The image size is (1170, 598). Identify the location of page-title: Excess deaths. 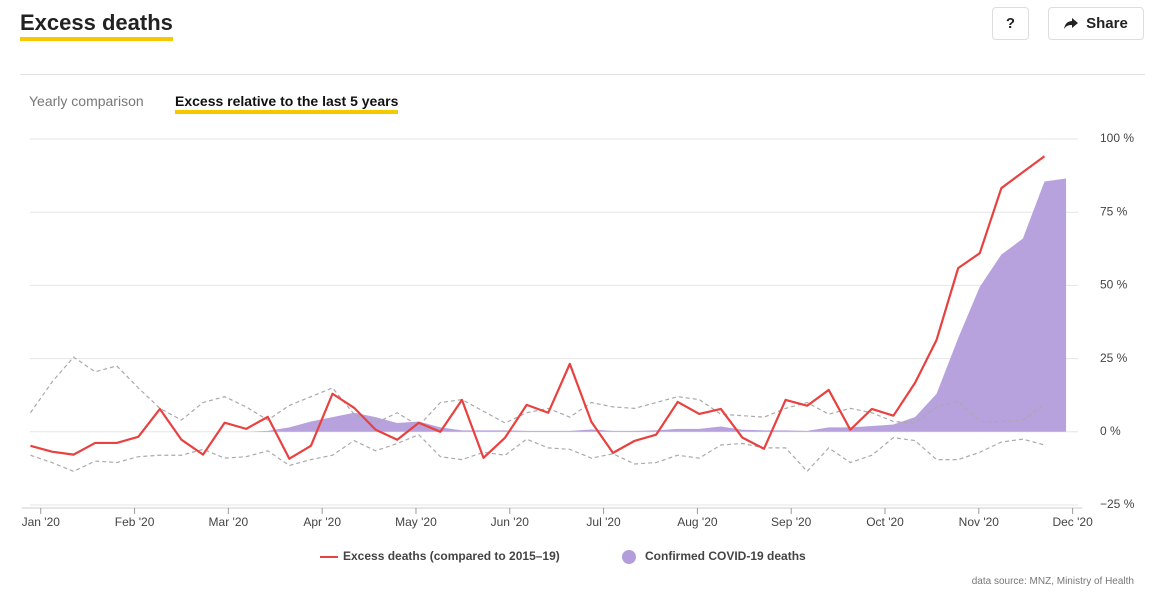
(96, 25).